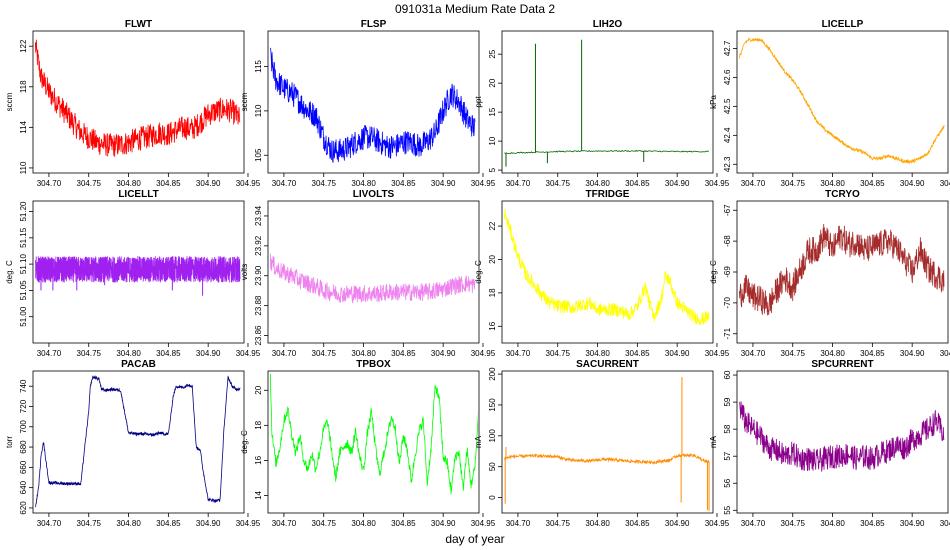 This screenshot has width=950, height=550. Describe the element at coordinates (492, 140) in the screenshot. I see `y-tick-label: 10` at that location.